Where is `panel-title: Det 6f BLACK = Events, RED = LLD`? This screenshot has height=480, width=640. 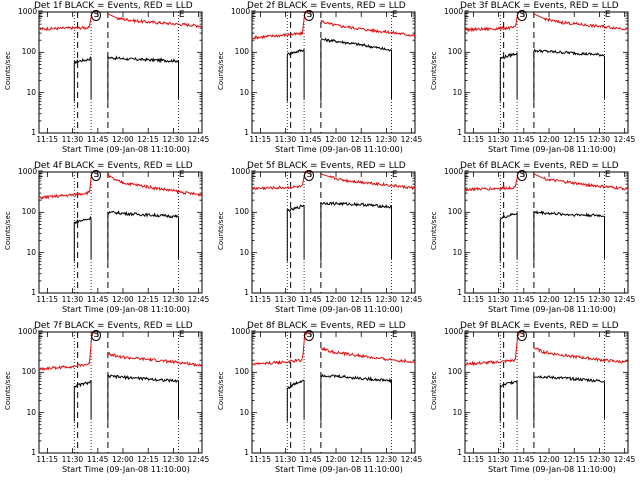
panel-title: Det 6f BLACK = Events, RED = LLD is located at coordinates (539, 166).